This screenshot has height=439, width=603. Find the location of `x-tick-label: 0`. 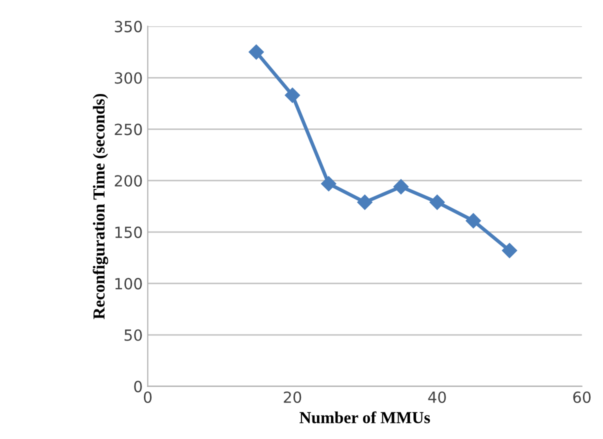

x-tick-label: 0 is located at coordinates (148, 397).